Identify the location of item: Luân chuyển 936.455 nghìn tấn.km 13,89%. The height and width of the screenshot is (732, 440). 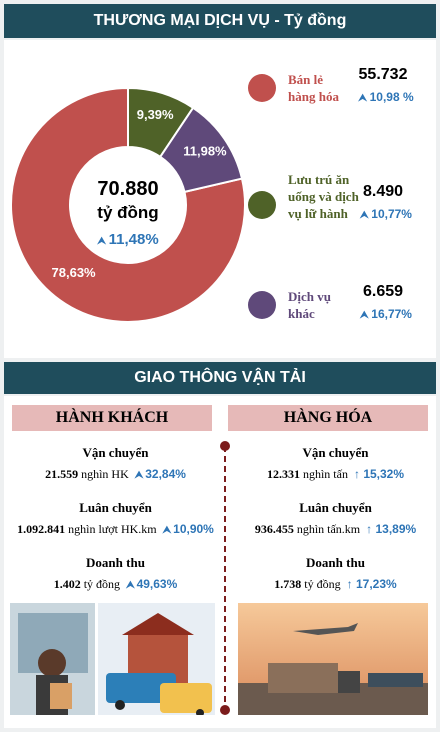
(334, 518).